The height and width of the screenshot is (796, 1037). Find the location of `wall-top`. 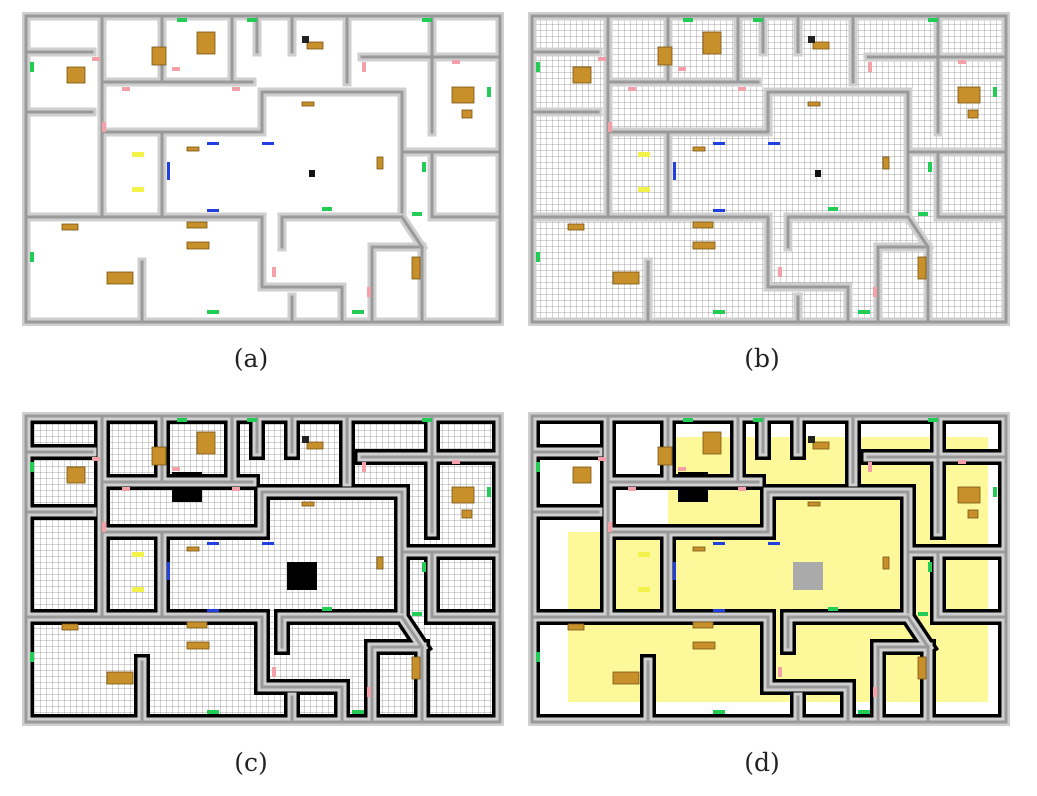

wall-top is located at coordinates (412, 232).